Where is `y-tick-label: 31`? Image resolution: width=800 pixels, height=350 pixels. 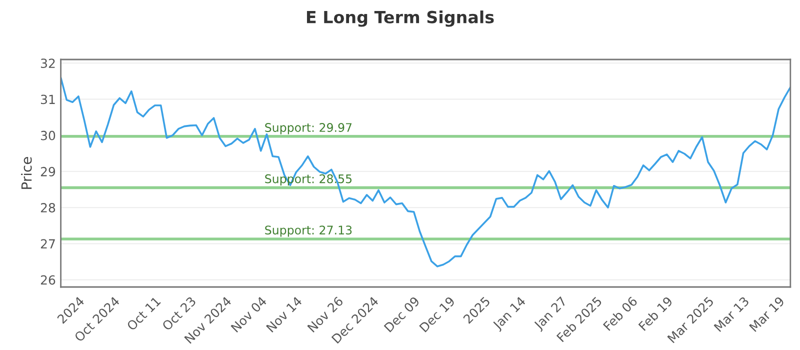
y-tick-label: 31 is located at coordinates (47, 99).